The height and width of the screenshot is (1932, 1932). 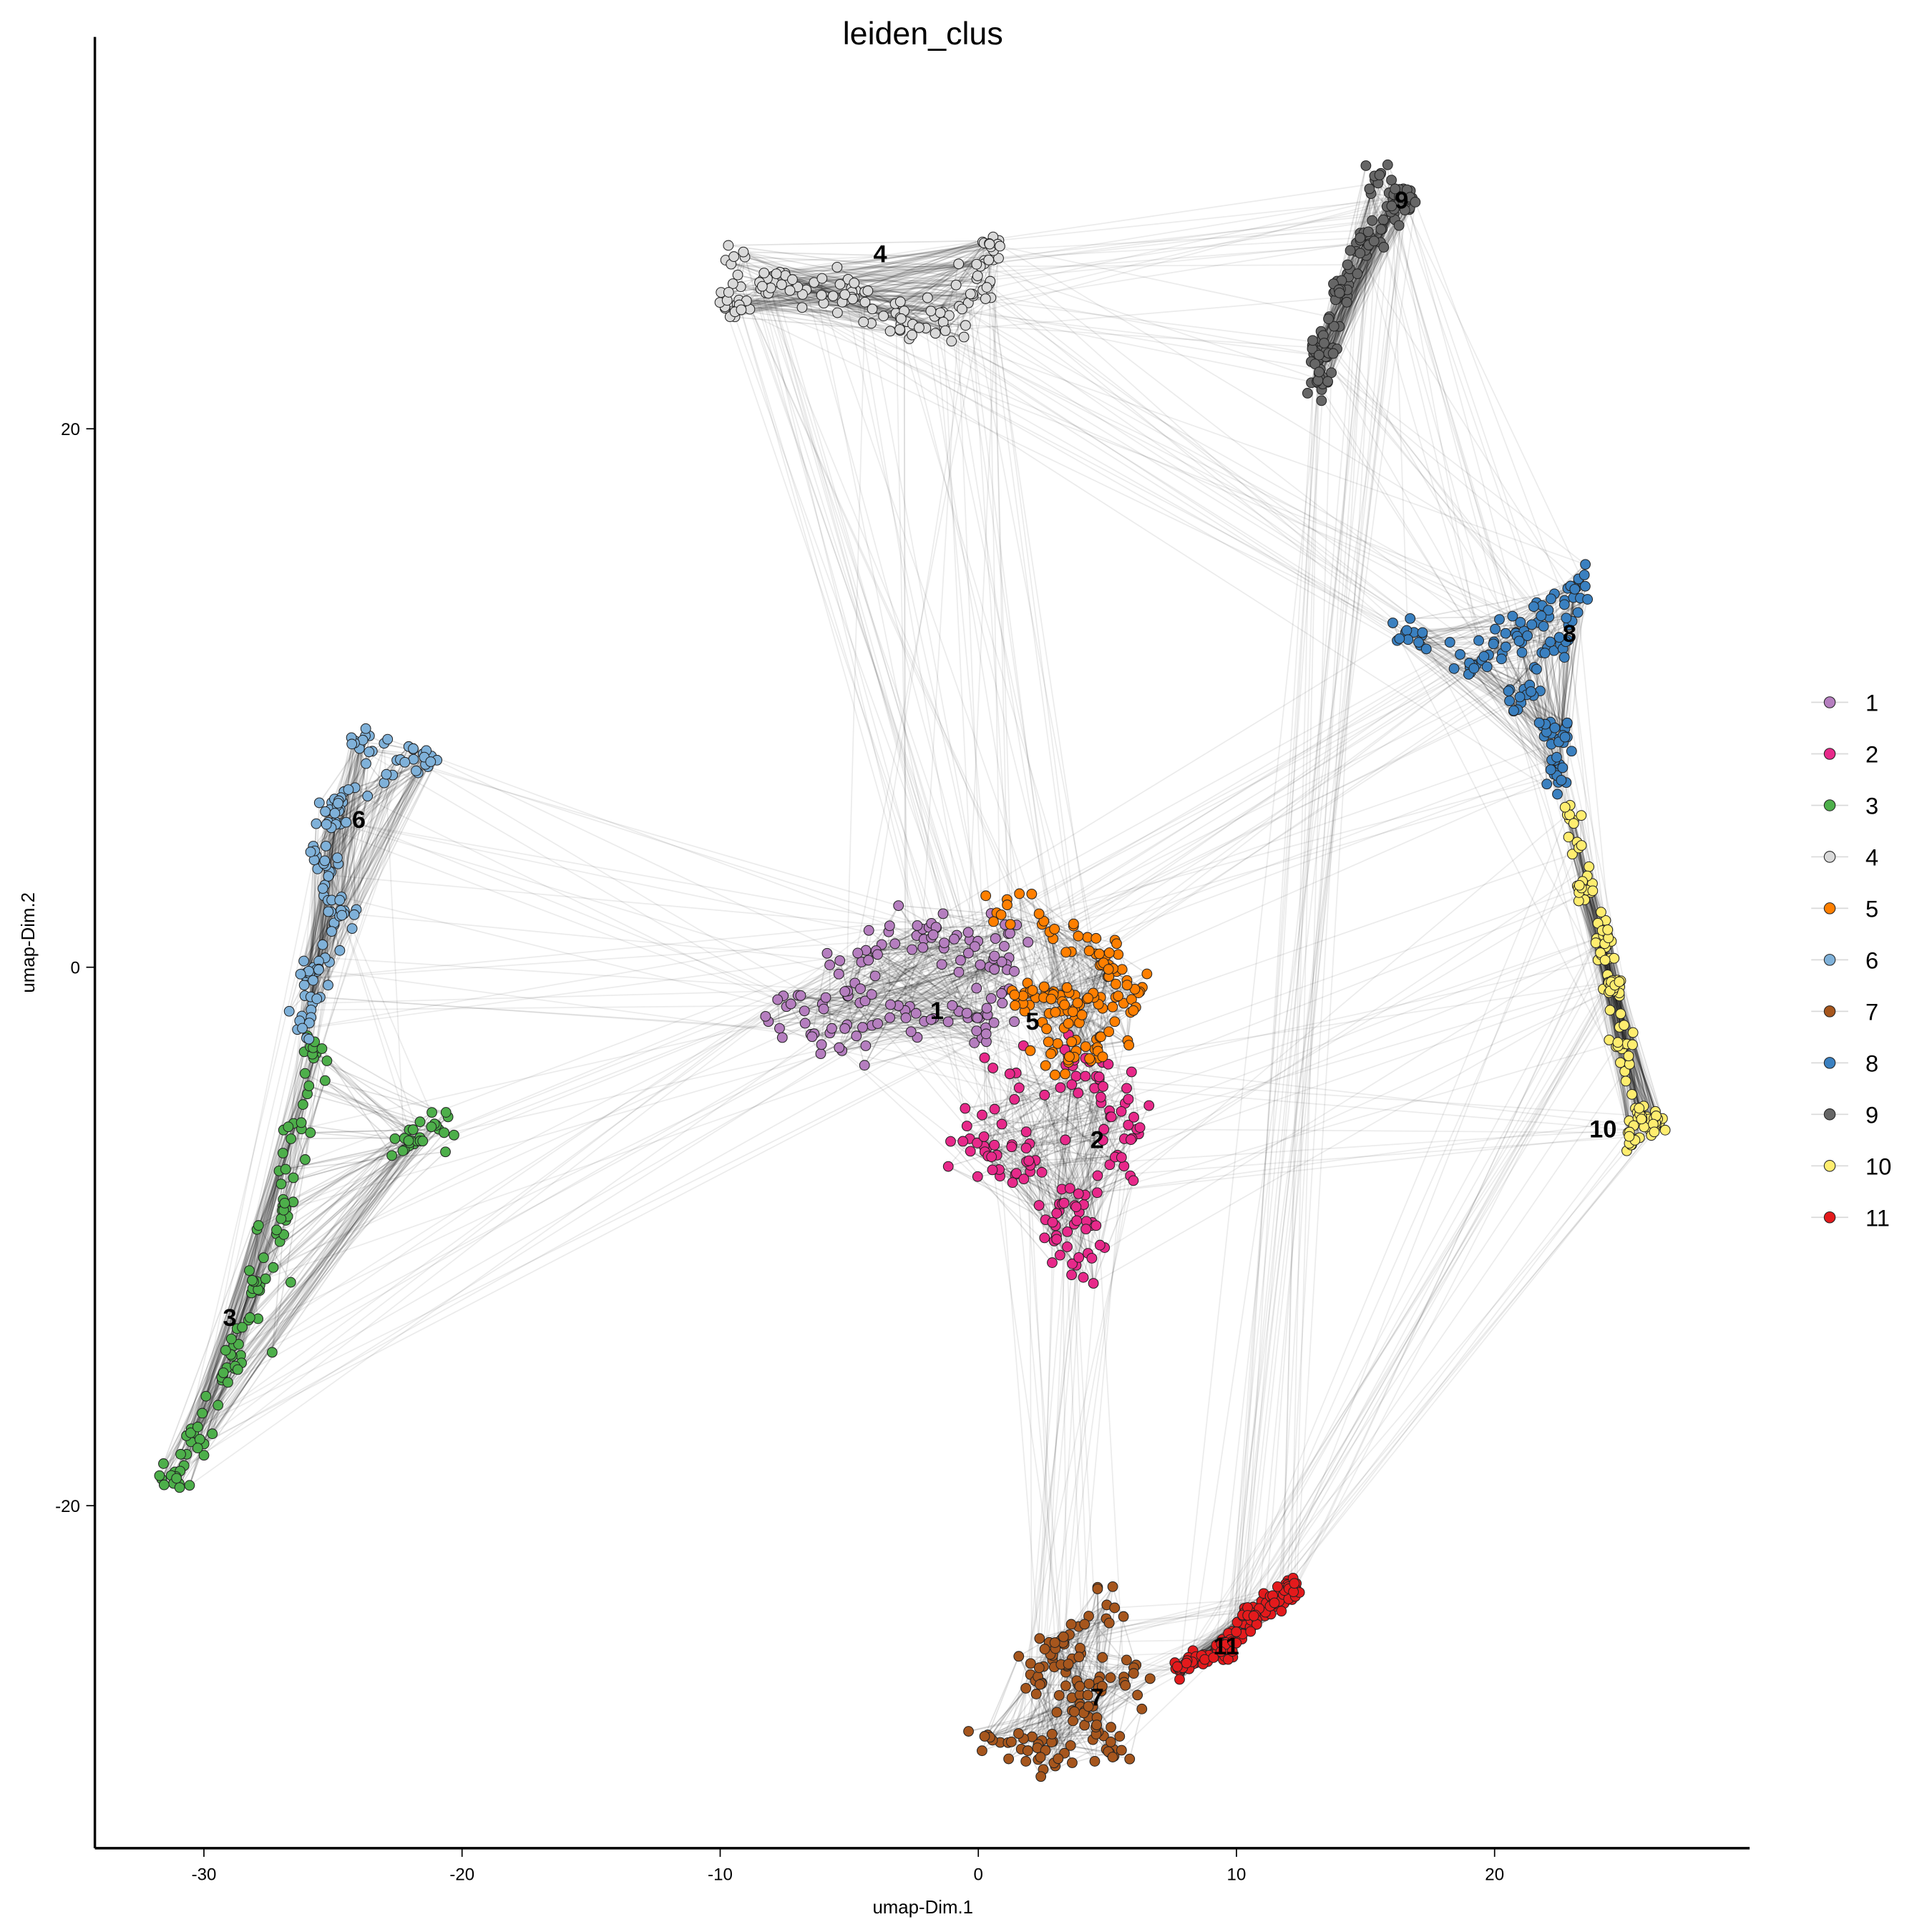 I want to click on x-tick-label: 0, so click(x=978, y=1875).